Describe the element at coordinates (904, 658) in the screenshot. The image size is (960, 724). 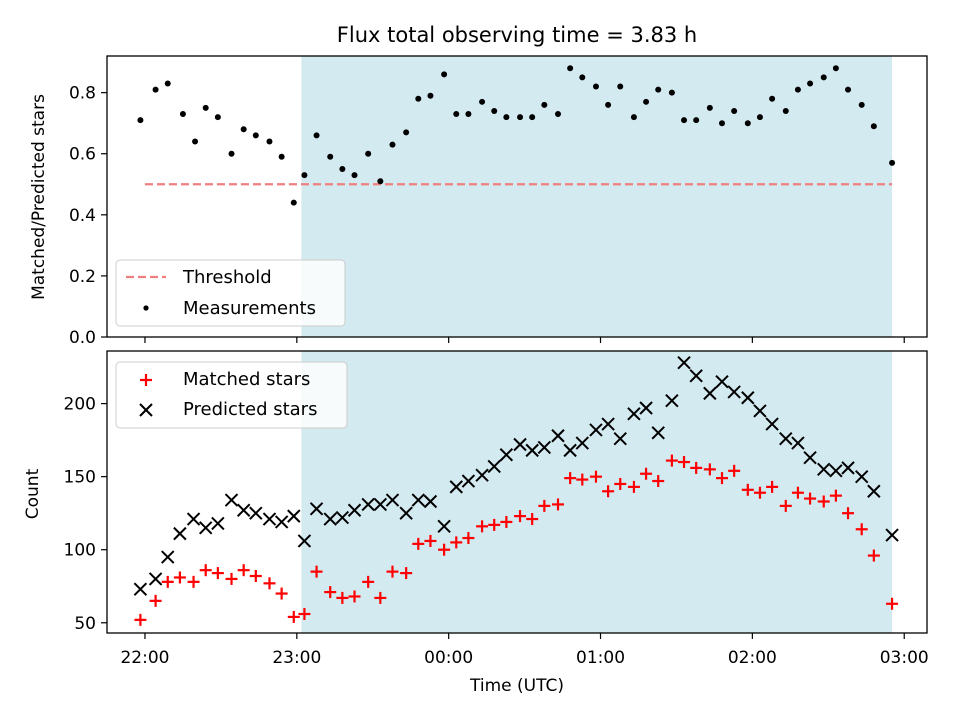
I see `bottom-x-tick-label: 03:00` at that location.